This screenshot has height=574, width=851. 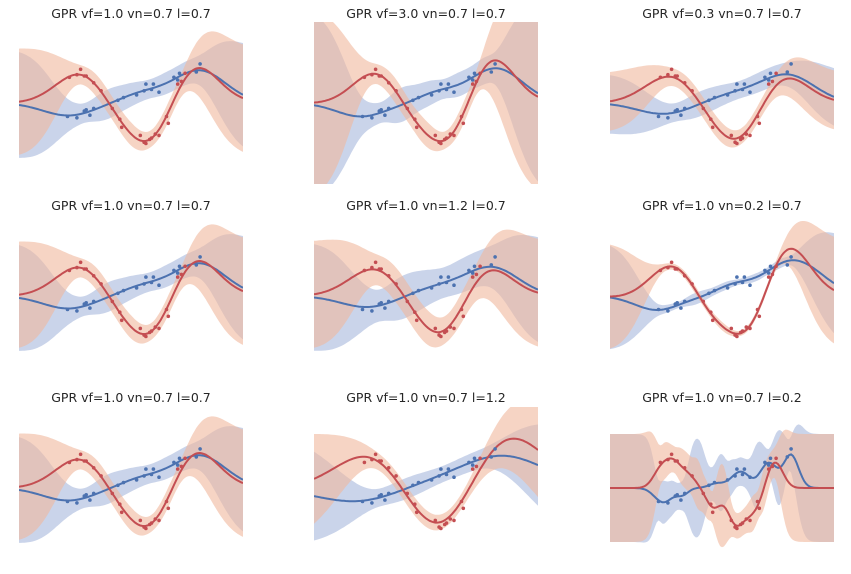 I want to click on panel-5: GPR vf=1.0 vn=1.2 l=0.7, so click(x=426, y=274).